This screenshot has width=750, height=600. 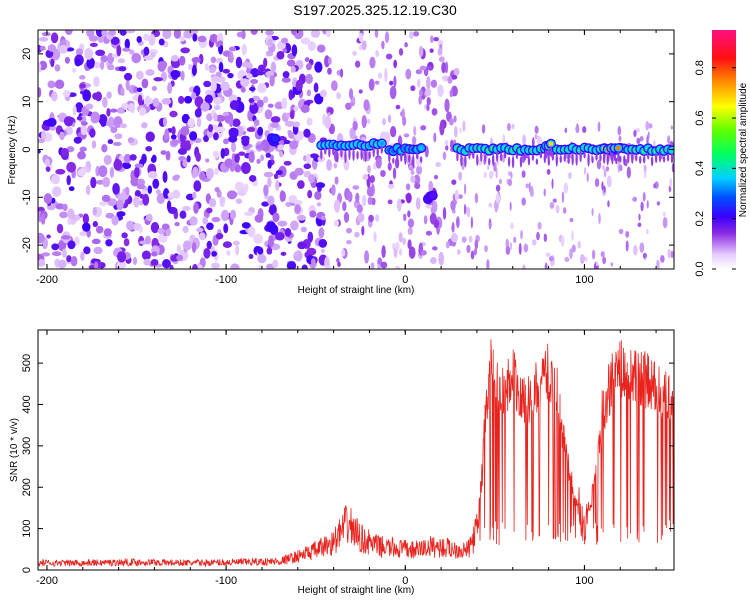 What do you see at coordinates (27, 446) in the screenshot?
I see `y-tick-label: 300` at bounding box center [27, 446].